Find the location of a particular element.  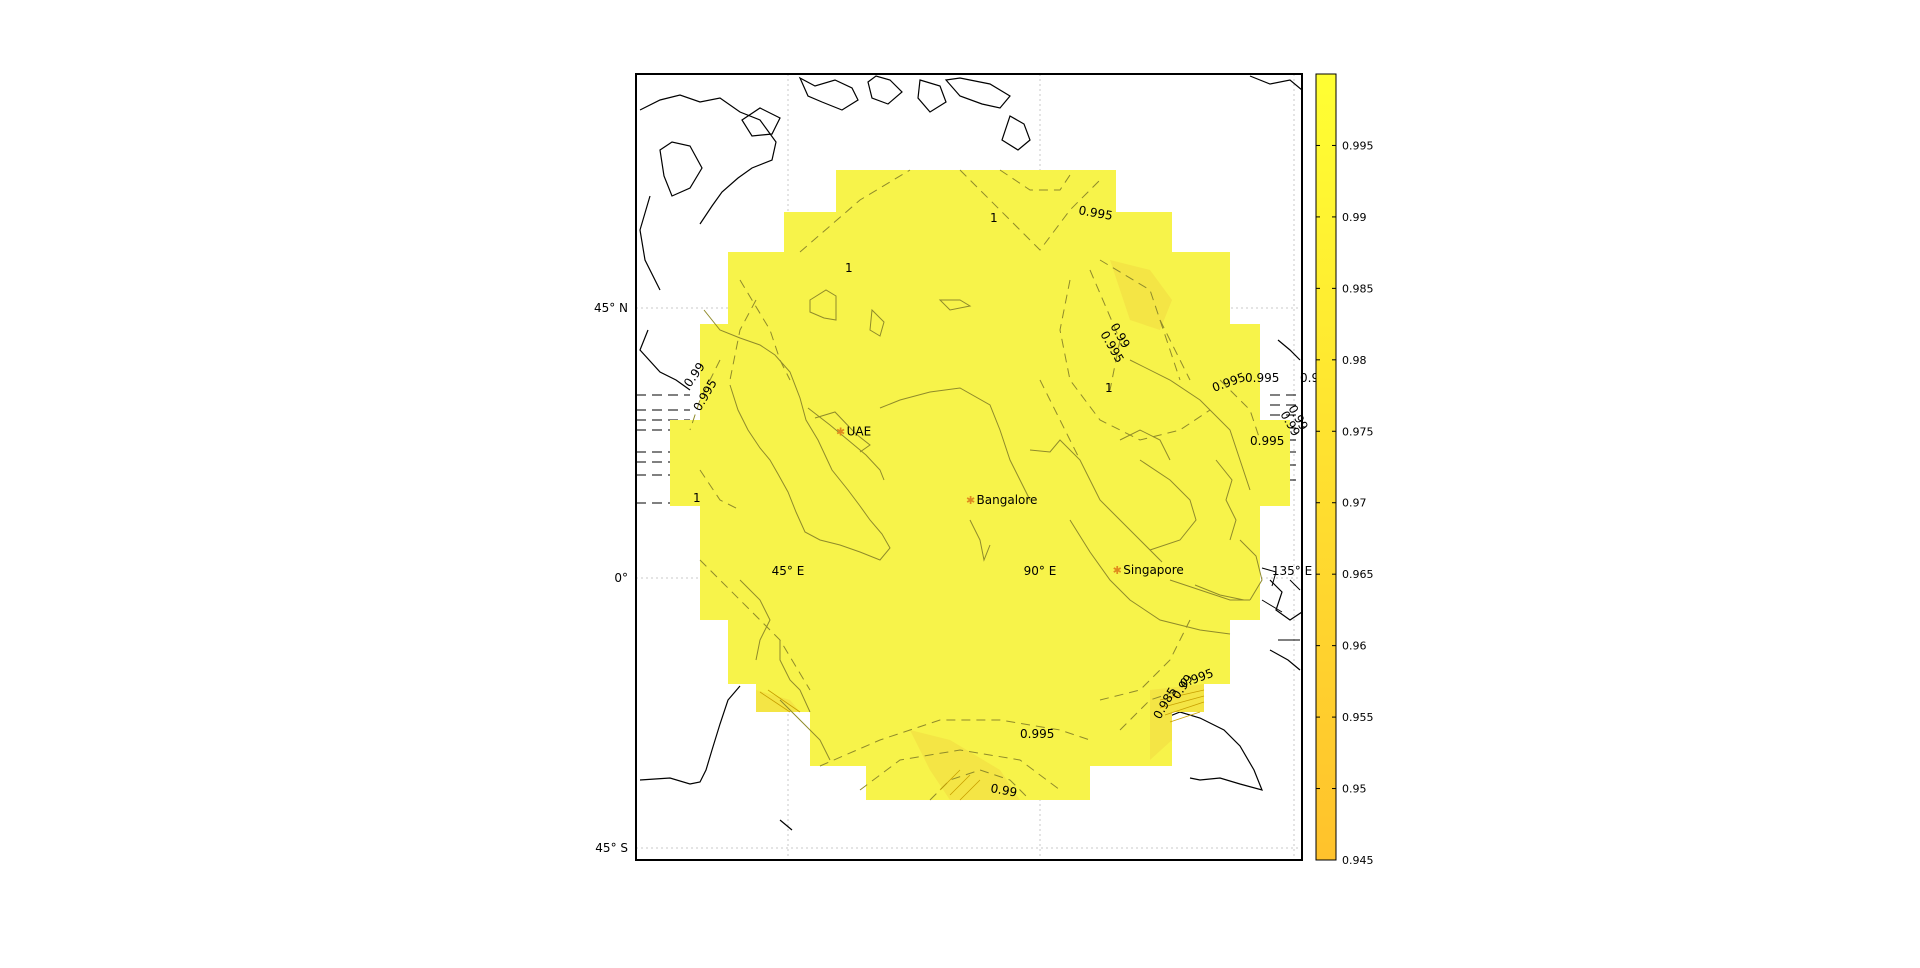

hatch-marks is located at coordinates (982, 745).